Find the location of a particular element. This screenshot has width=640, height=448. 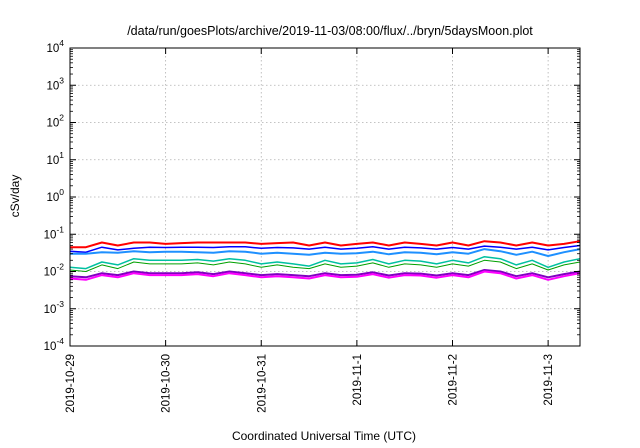

x-tick-label: 2019-11-2 is located at coordinates (454, 380).